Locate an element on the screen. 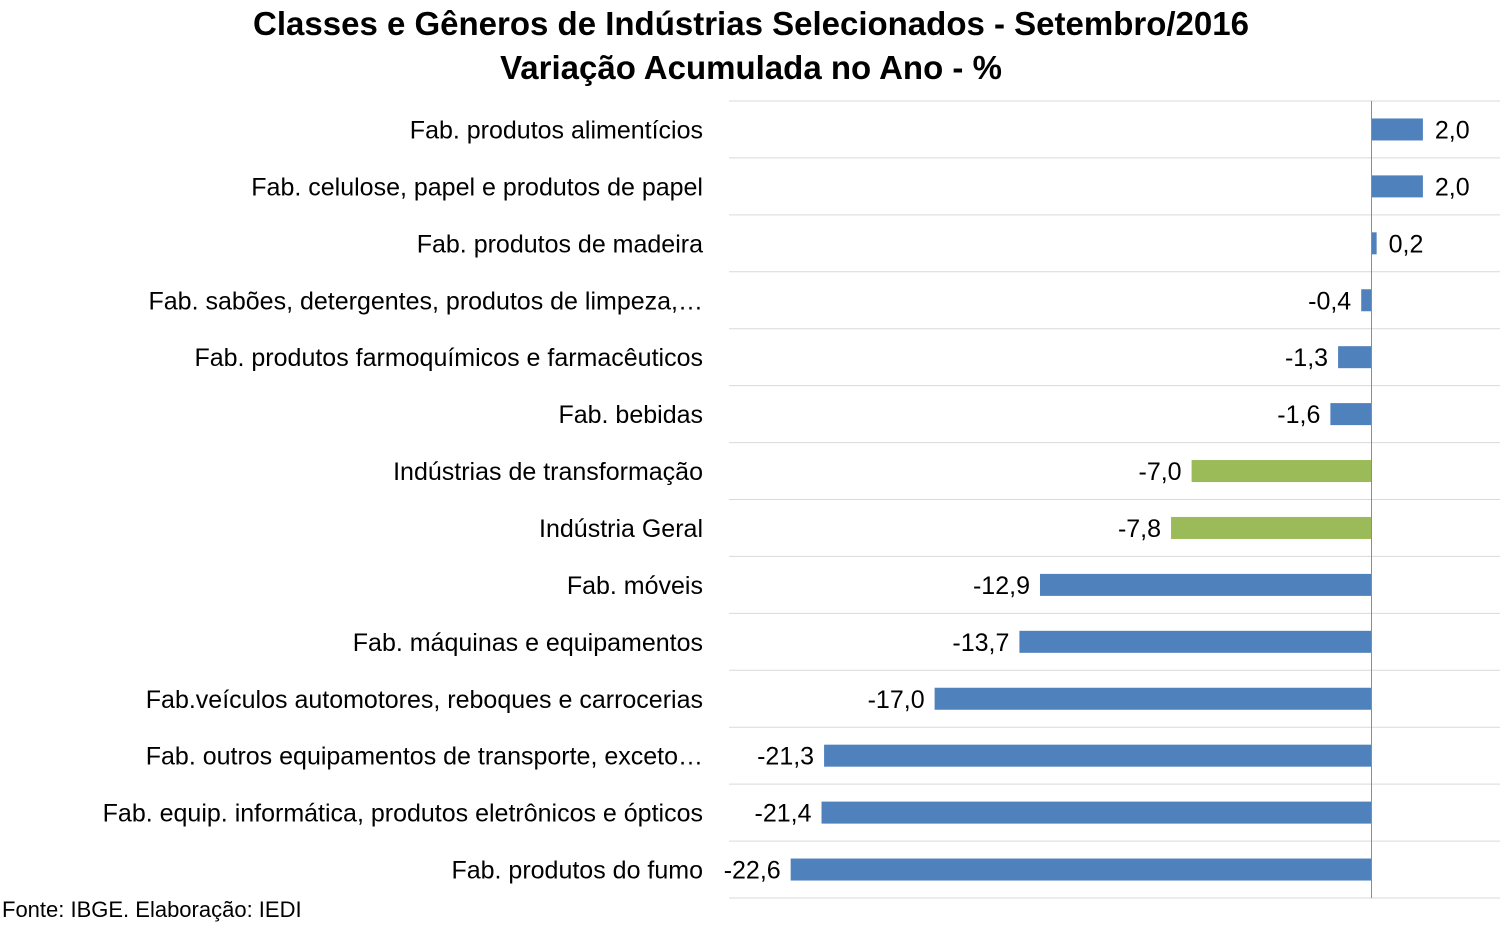 The height and width of the screenshot is (929, 1502). category-label: Fab. produtos do fumo is located at coordinates (577, 871).